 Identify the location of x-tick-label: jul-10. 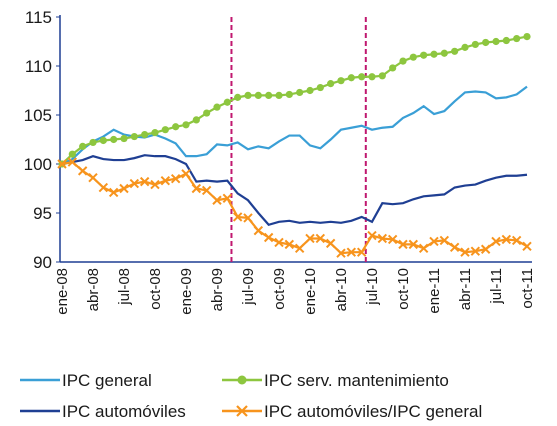
(372, 287).